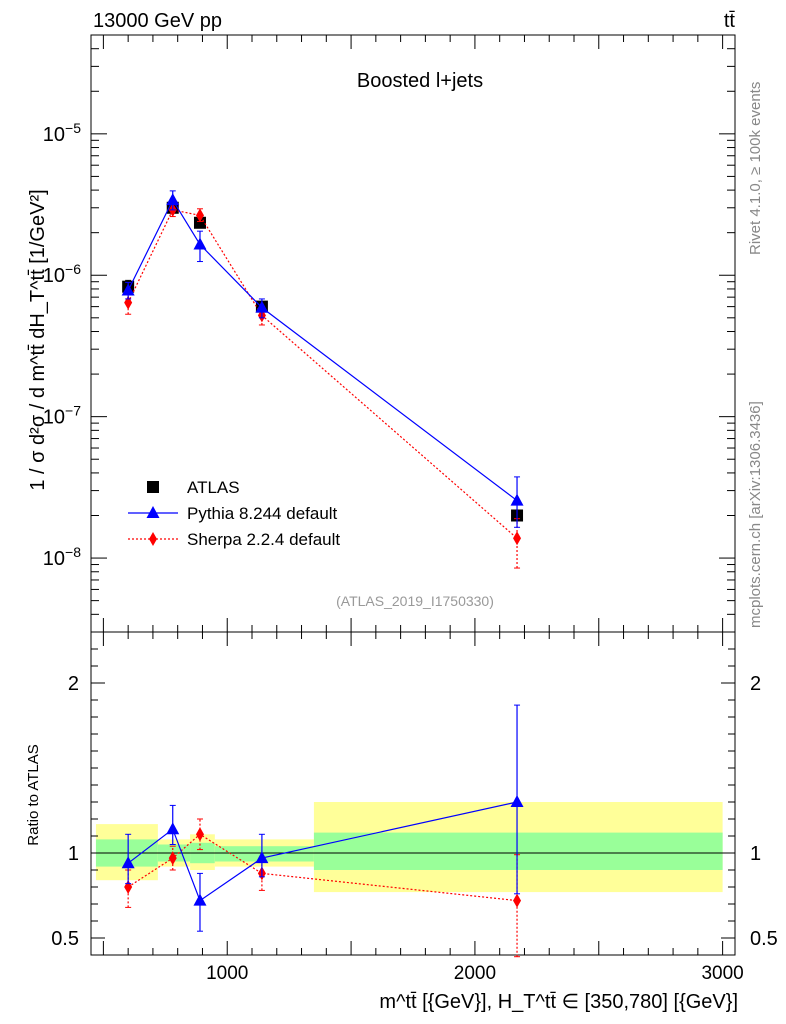 This screenshot has width=786, height=1024. I want to click on ratio-y-tick-label-right: 1, so click(755, 854).